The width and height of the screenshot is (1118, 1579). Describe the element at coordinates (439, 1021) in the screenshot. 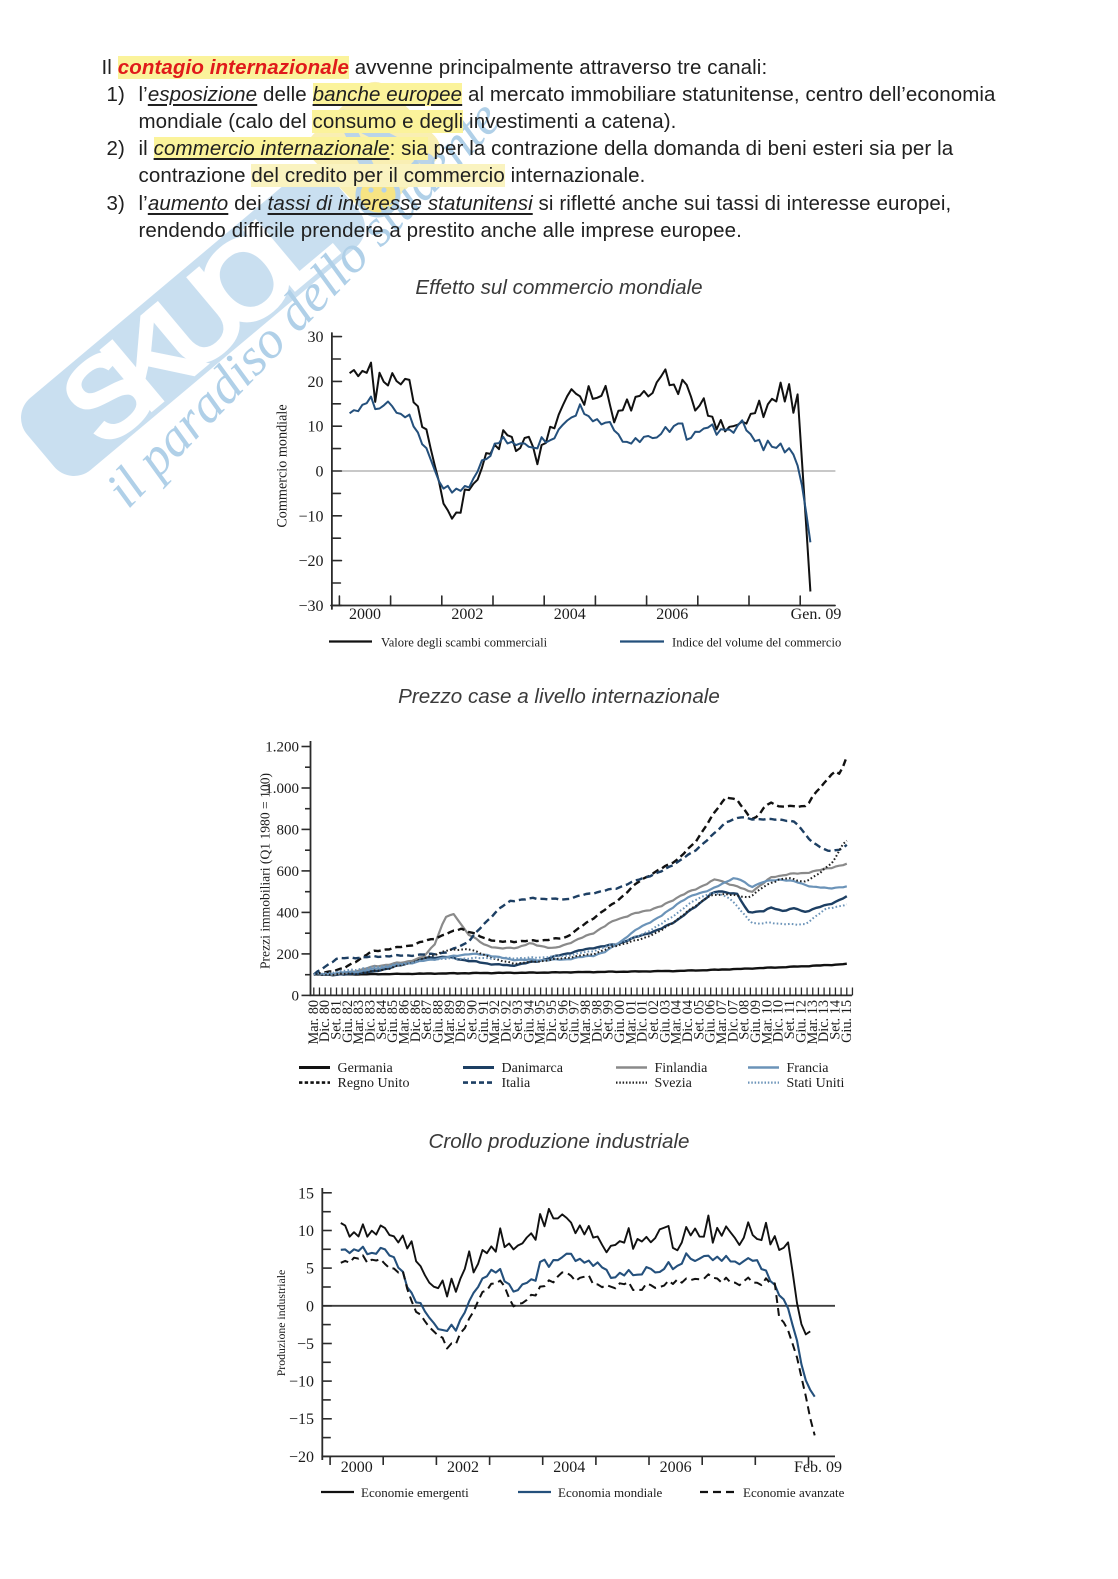

I see `svg-text: Giu. 88` at that location.